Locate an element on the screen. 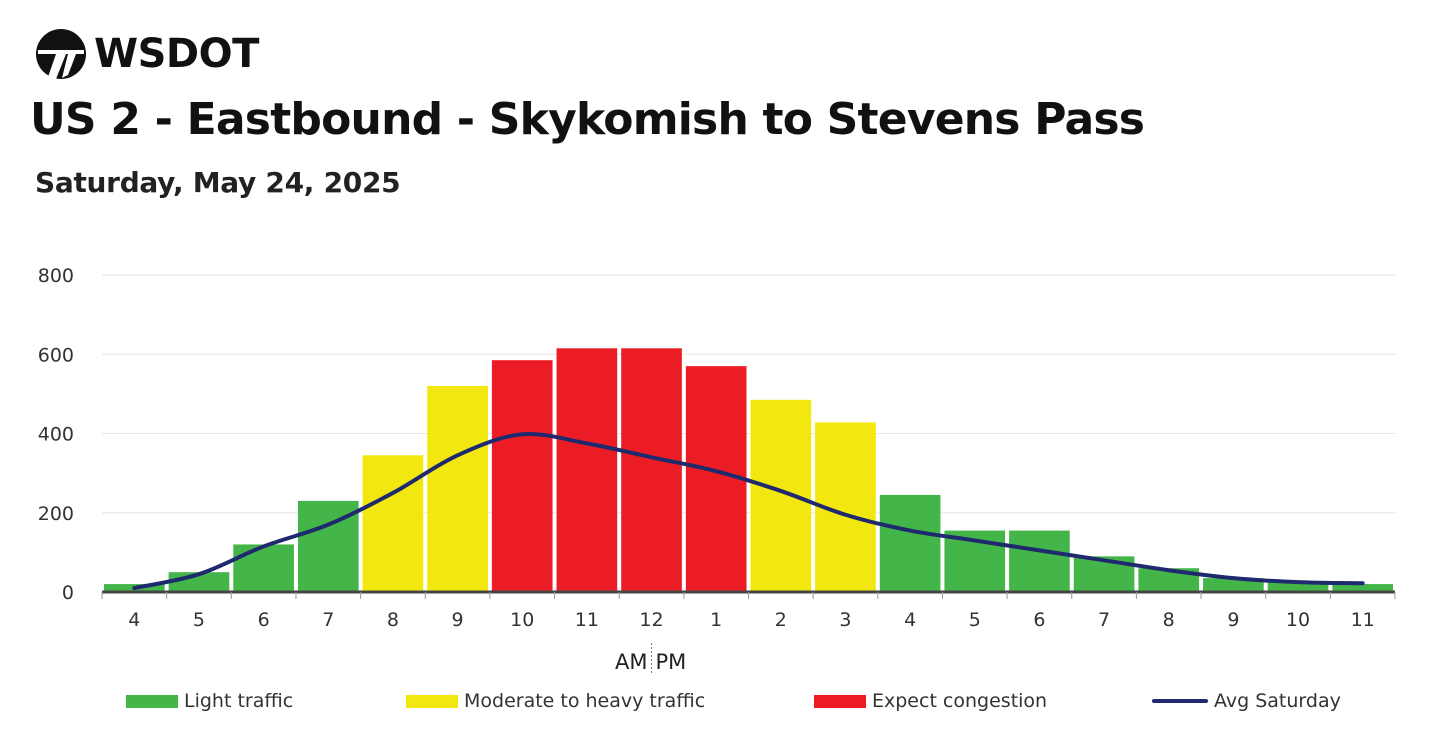  legend-label-moderate: Moderate to heavy traffic is located at coordinates (585, 701).